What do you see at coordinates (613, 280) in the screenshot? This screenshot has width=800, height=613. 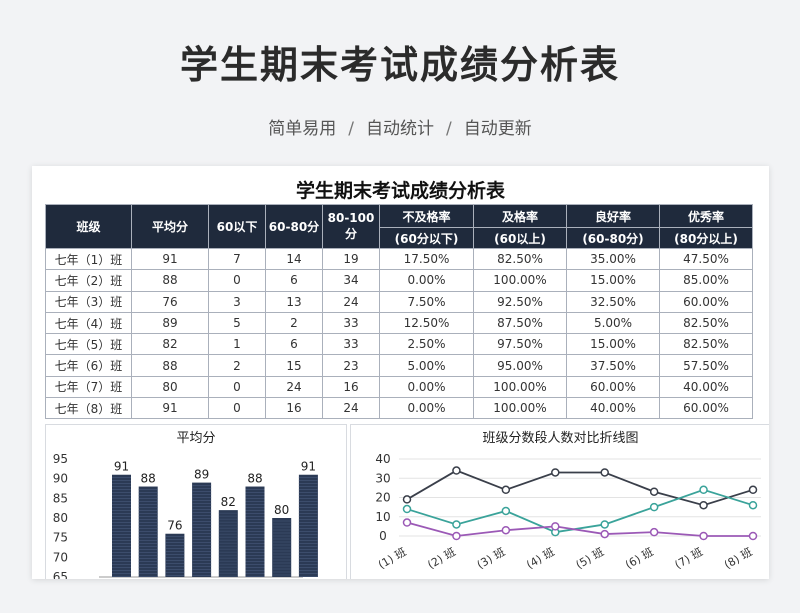 I see `table-cell: 15.00%` at bounding box center [613, 280].